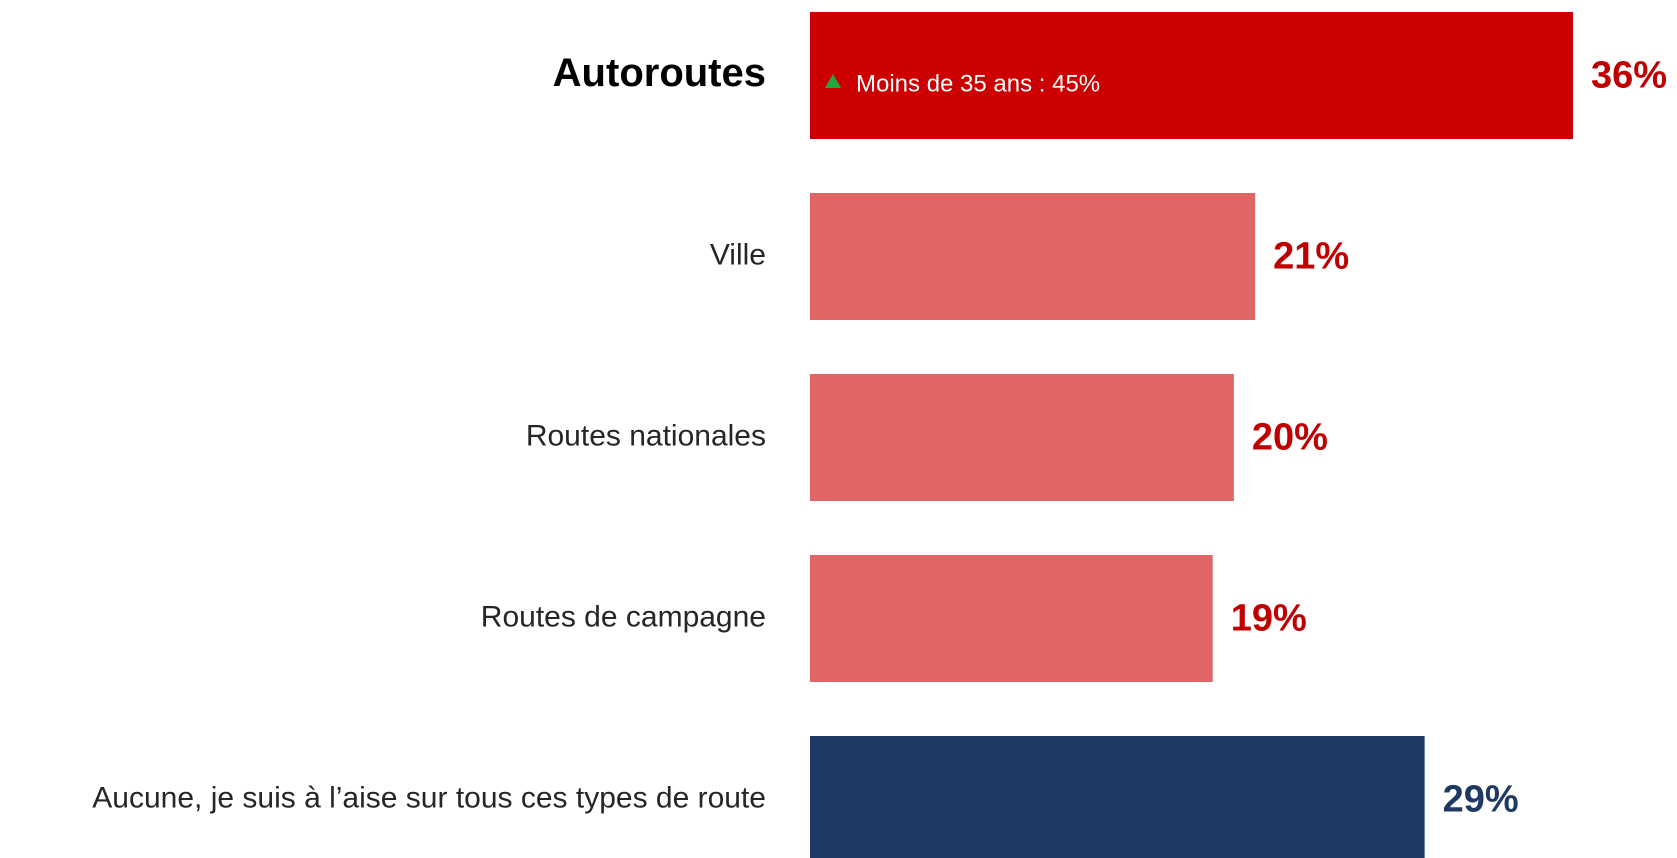  What do you see at coordinates (659, 73) in the screenshot?
I see `category-label: Autoroutes` at bounding box center [659, 73].